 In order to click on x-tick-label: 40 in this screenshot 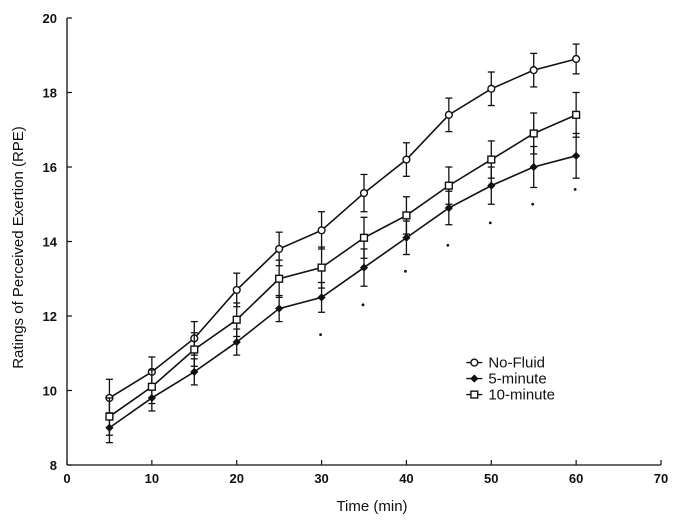, I will do `click(406, 478)`.